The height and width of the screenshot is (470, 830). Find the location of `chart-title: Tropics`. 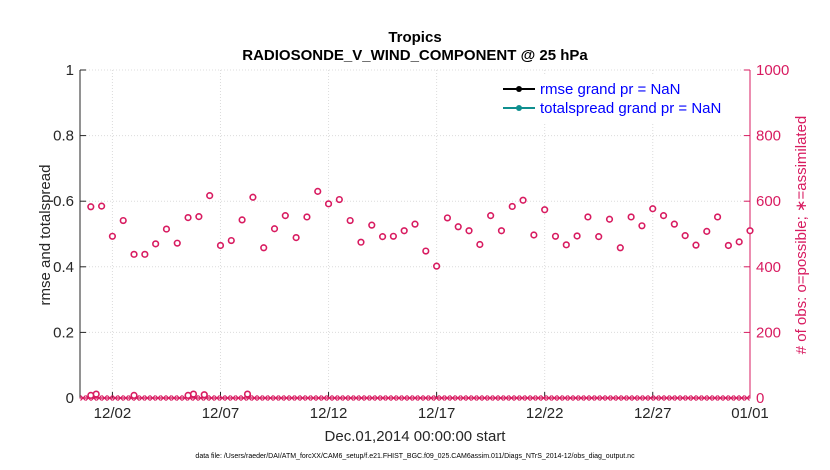

chart-title: Tropics is located at coordinates (414, 37).